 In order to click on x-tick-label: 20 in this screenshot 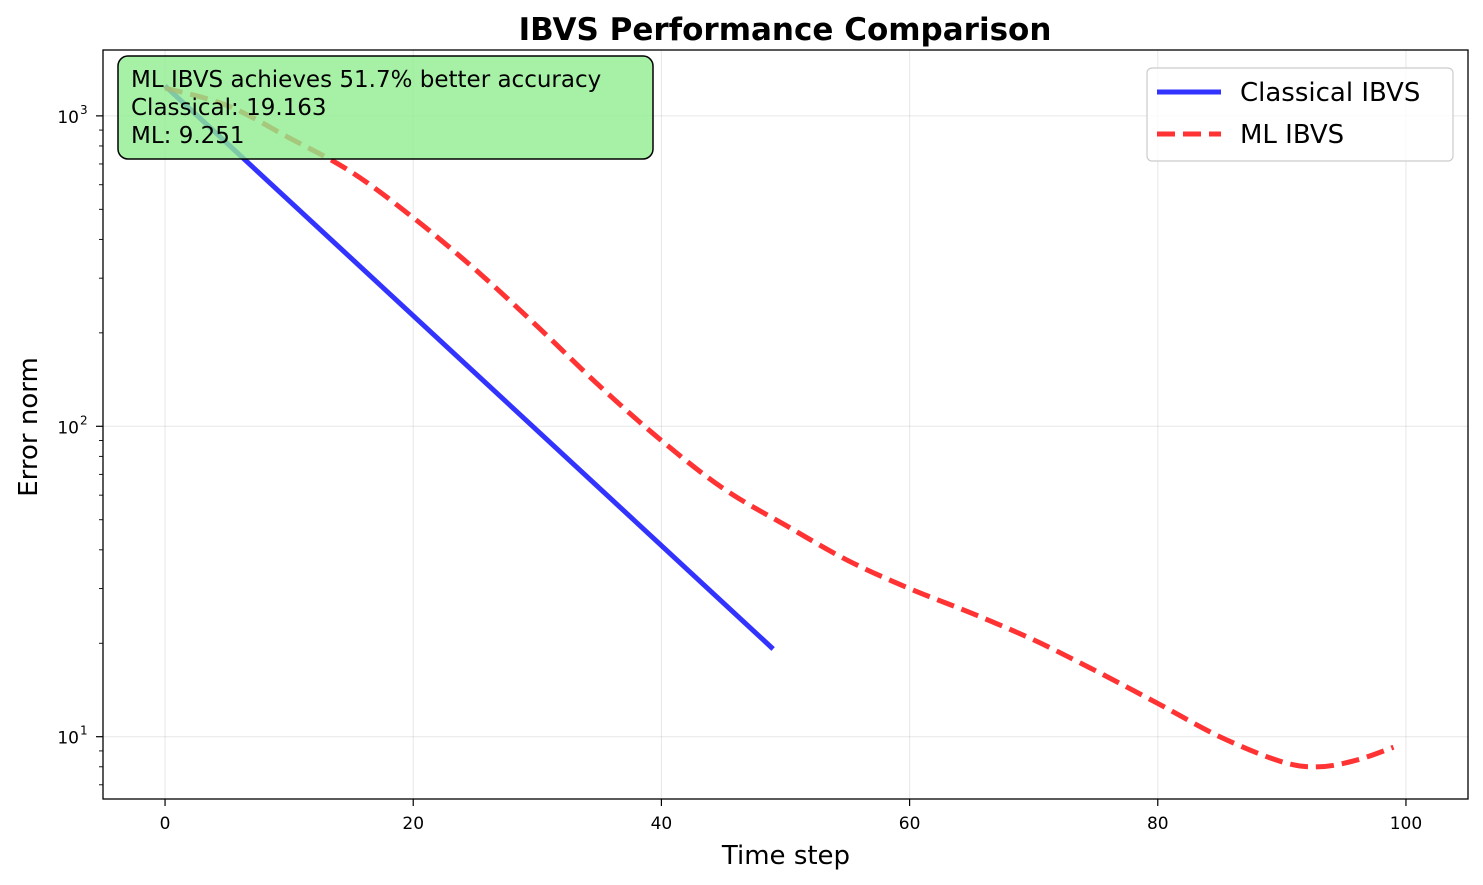, I will do `click(413, 824)`.